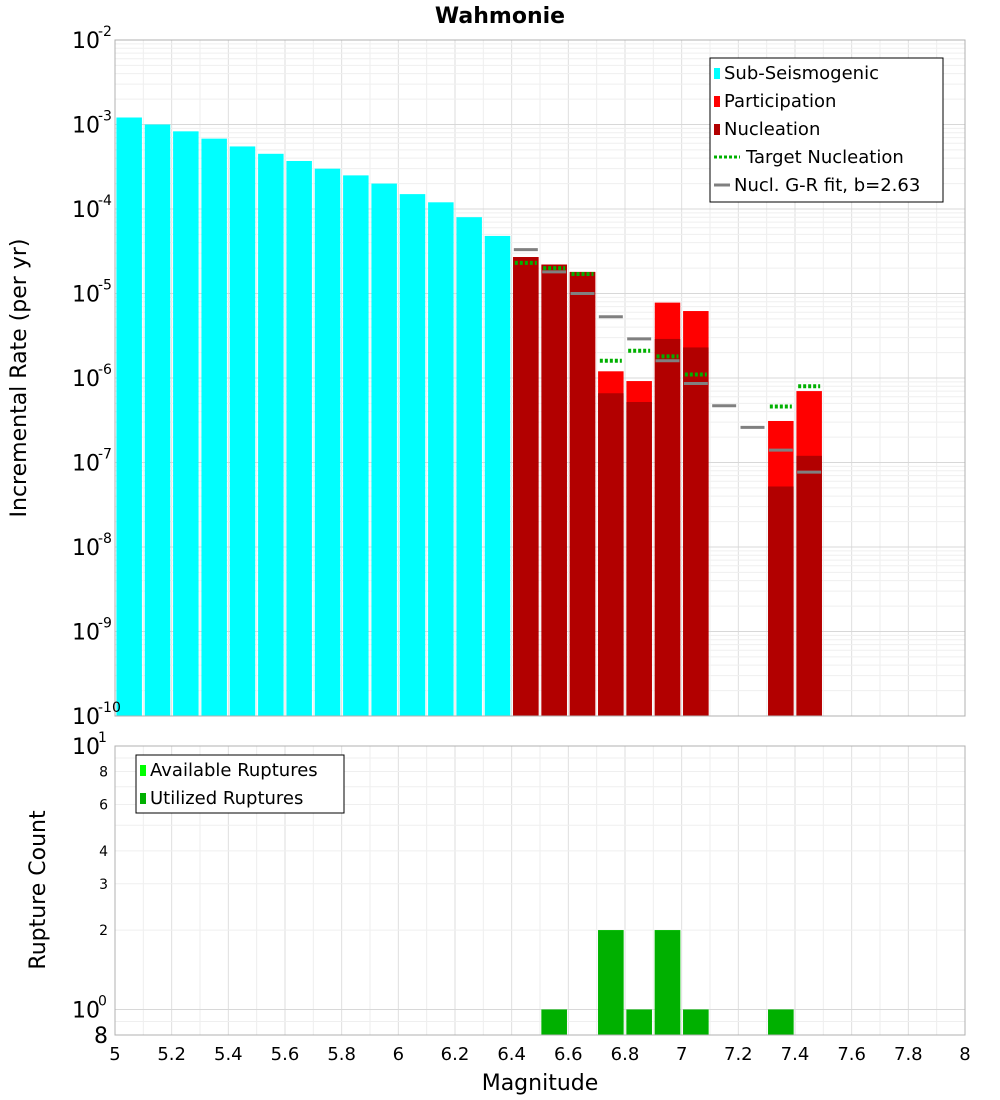 The width and height of the screenshot is (1000, 1100). What do you see at coordinates (105, 117) in the screenshot?
I see `rate-y-tick-exponent: -3` at bounding box center [105, 117].